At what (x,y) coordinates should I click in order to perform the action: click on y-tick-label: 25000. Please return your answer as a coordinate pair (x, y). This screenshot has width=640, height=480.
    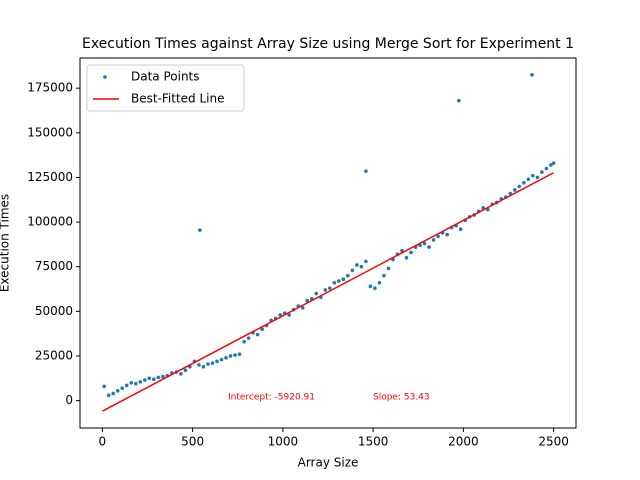
    Looking at the image, I should click on (54, 355).